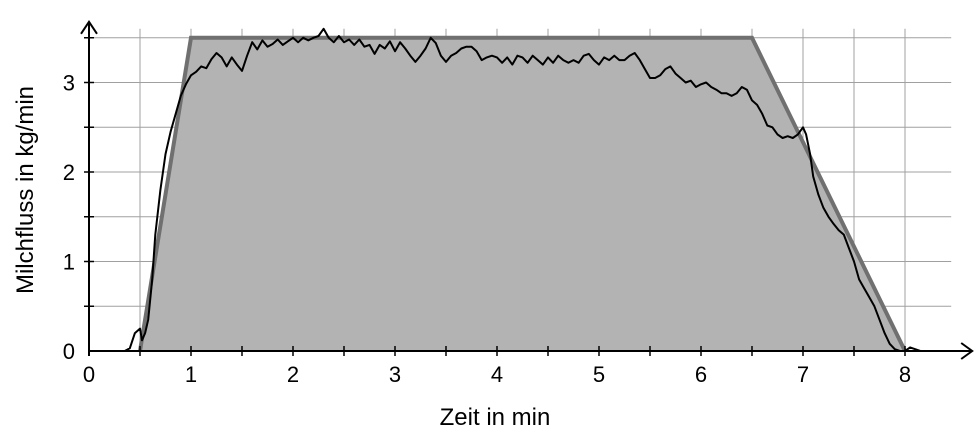 The height and width of the screenshot is (436, 976). I want to click on y-axis-label: Milchfluss in kg/min, so click(25, 190).